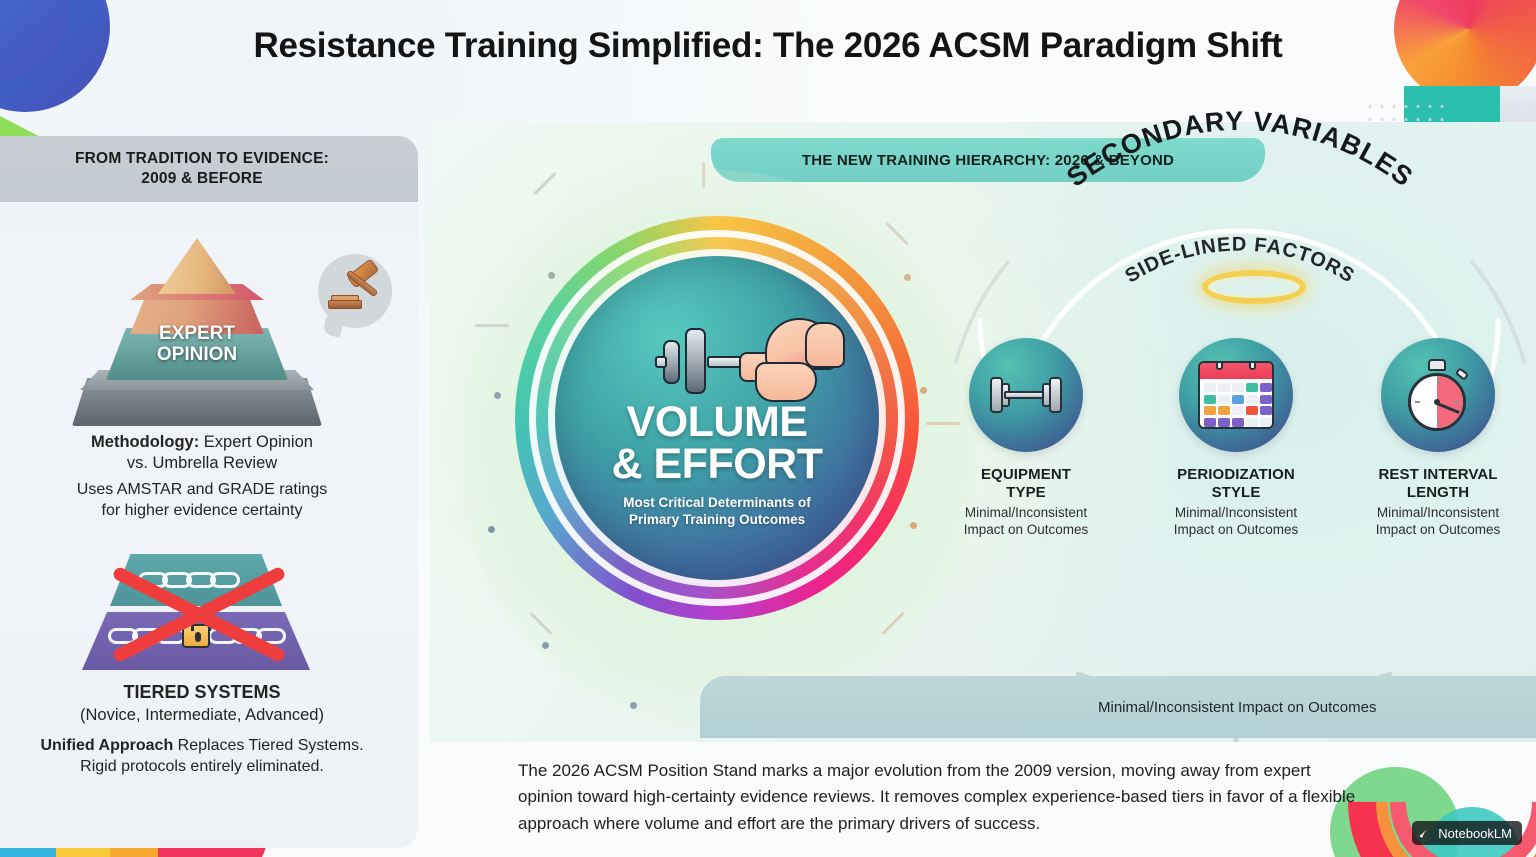 The height and width of the screenshot is (857, 1536). What do you see at coordinates (1475, 833) in the screenshot?
I see `notebooklm-watermark-label: NotebookLM` at bounding box center [1475, 833].